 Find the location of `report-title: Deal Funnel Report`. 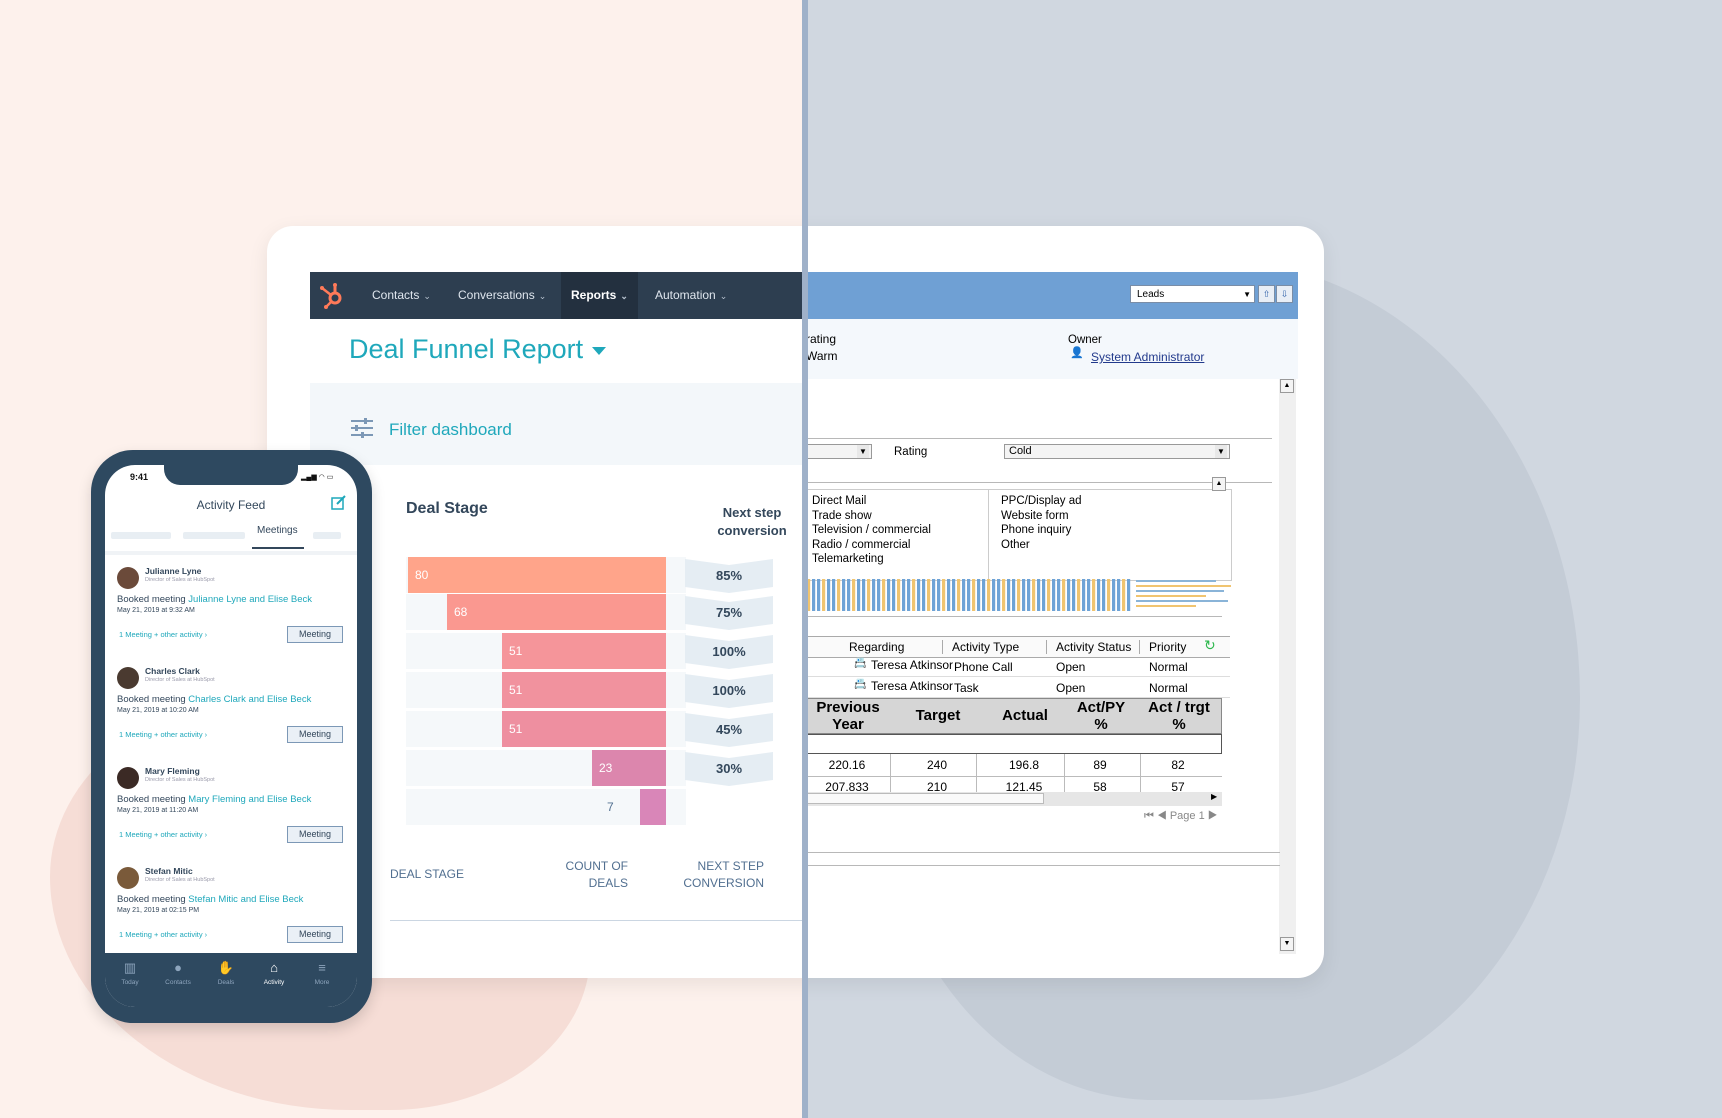

report-title: Deal Funnel Report is located at coordinates (466, 349).